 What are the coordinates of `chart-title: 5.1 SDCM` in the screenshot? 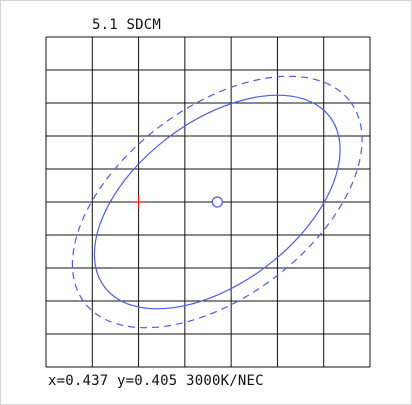 It's located at (127, 25).